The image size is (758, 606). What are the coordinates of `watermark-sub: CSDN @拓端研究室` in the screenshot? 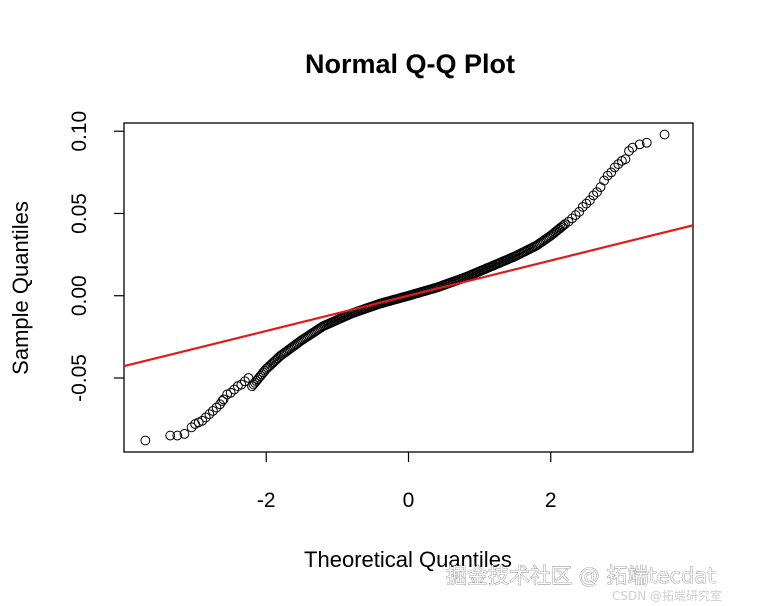 It's located at (667, 595).